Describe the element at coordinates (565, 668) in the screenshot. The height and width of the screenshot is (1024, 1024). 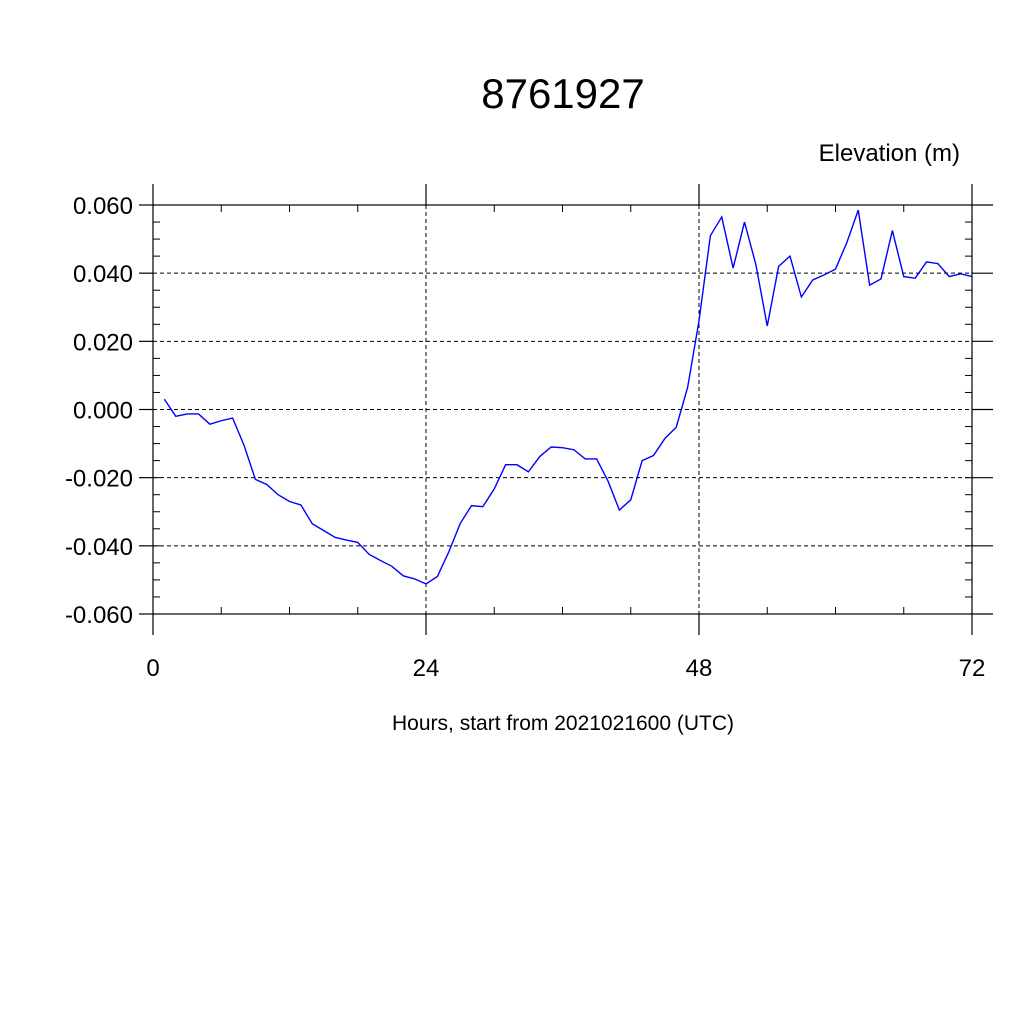
I see `x-tick-labels: 0 24 48 72` at that location.